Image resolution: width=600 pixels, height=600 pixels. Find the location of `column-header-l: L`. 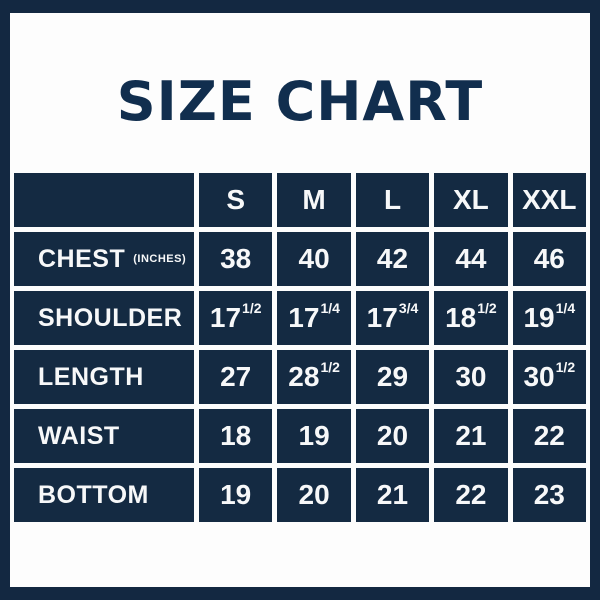

column-header-l: L is located at coordinates (392, 200).